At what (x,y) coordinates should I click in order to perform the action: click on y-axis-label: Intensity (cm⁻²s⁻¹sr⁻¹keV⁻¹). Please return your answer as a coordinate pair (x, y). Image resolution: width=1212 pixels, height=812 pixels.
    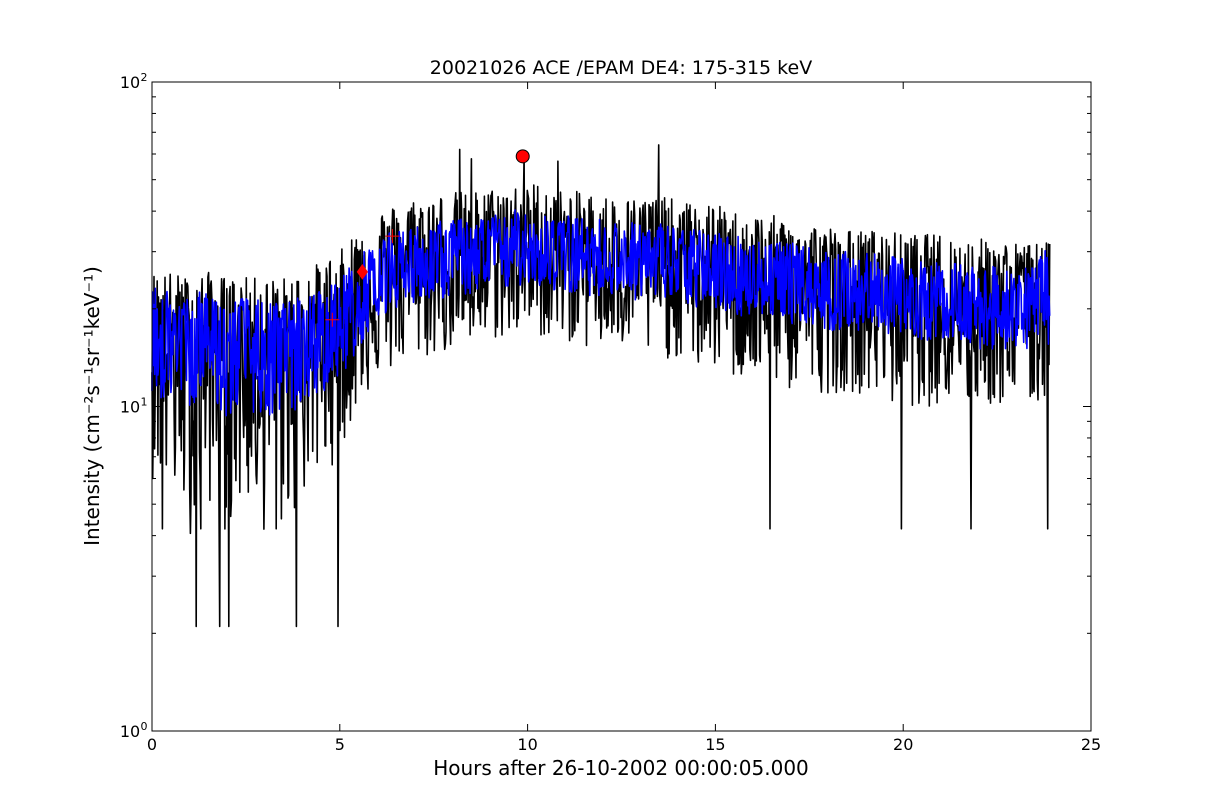
    Looking at the image, I should click on (92, 406).